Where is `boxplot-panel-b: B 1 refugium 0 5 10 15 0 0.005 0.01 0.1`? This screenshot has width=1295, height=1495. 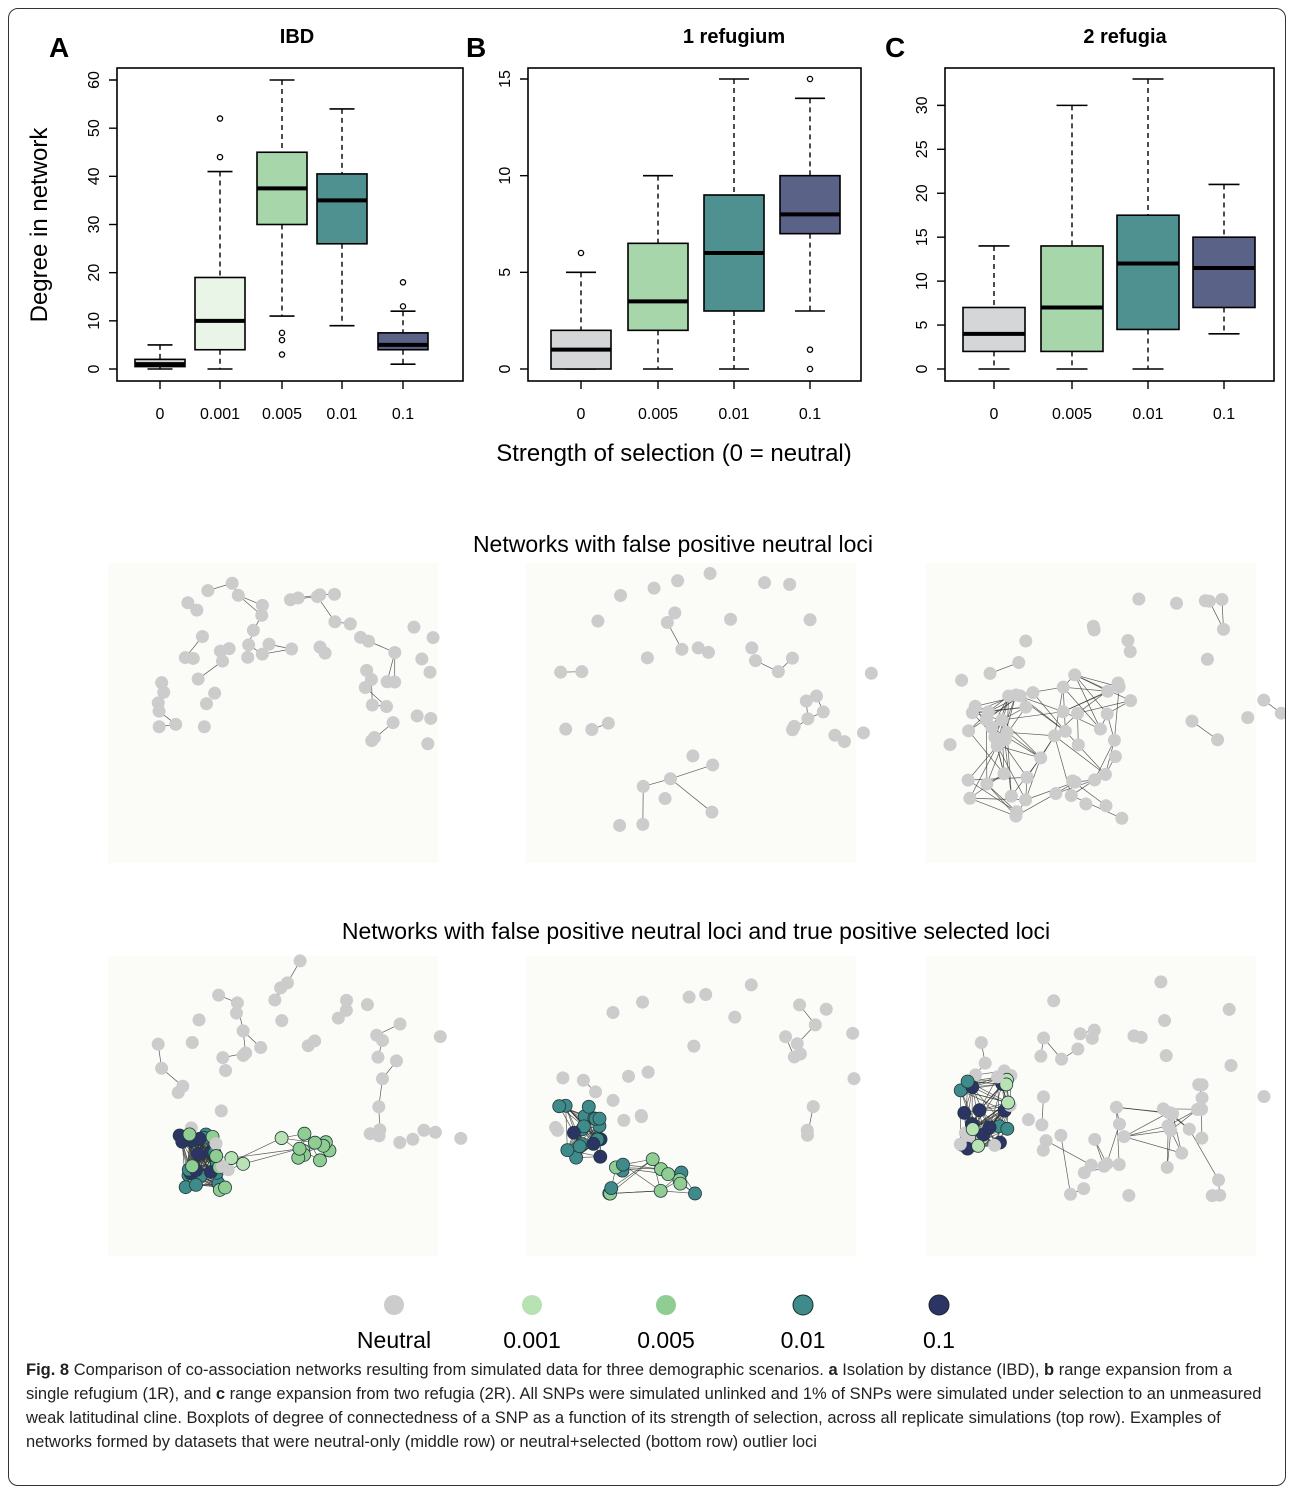
boxplot-panel-b: B 1 refugium 0 5 10 15 0 0.005 0.01 0.1 is located at coordinates (664, 224).